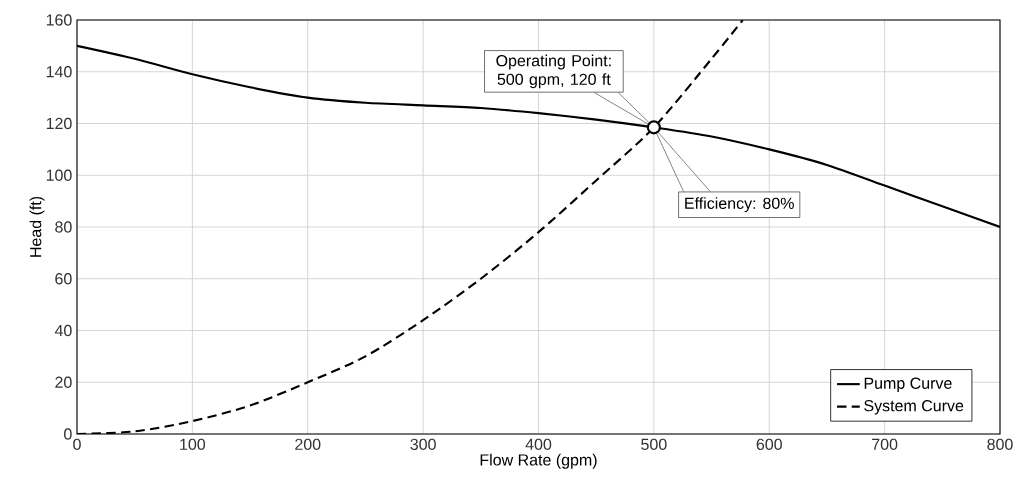  I want to click on y-tick-label: 100, so click(59, 175).